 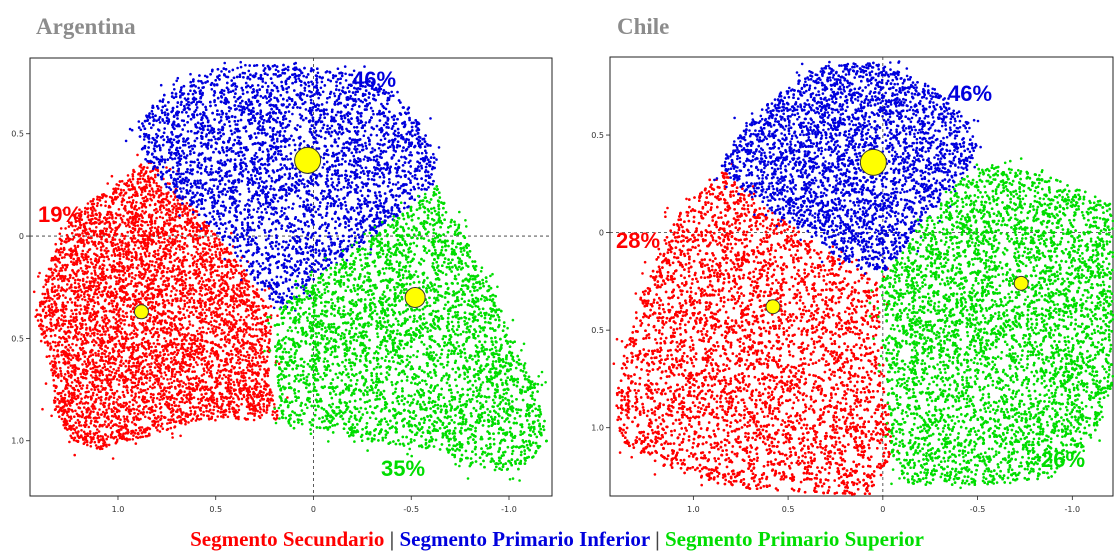 I want to click on series-red, so click(x=160, y=306).